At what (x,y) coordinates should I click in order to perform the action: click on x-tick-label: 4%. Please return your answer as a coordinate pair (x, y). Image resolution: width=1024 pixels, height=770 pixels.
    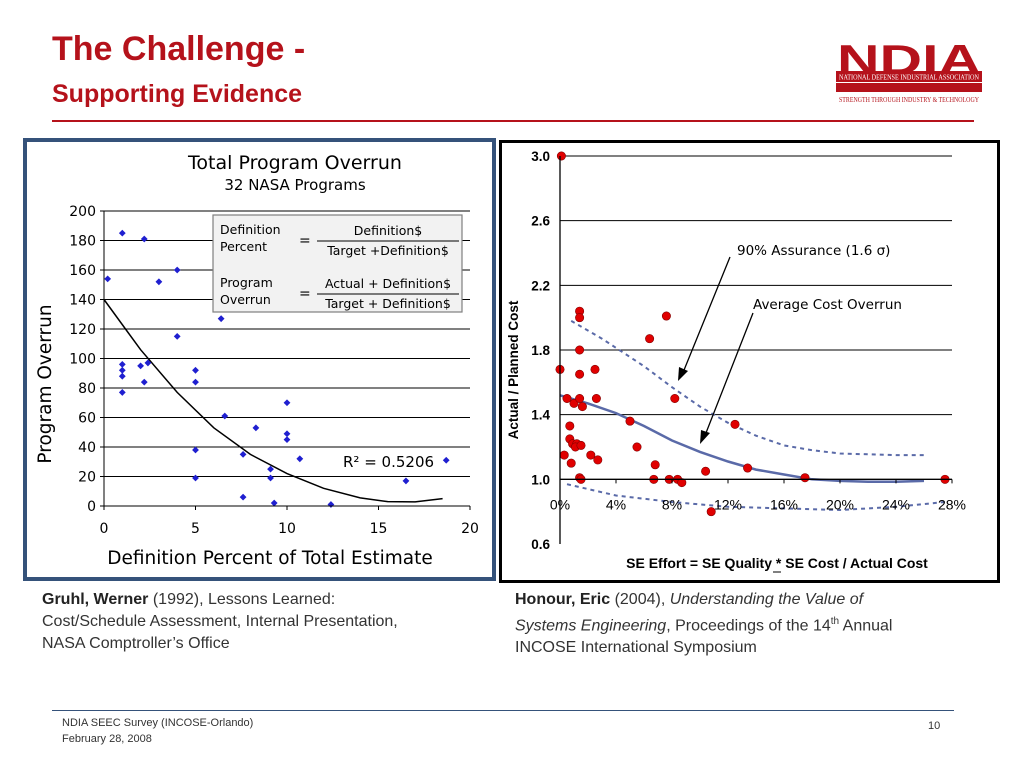
    Looking at the image, I should click on (616, 504).